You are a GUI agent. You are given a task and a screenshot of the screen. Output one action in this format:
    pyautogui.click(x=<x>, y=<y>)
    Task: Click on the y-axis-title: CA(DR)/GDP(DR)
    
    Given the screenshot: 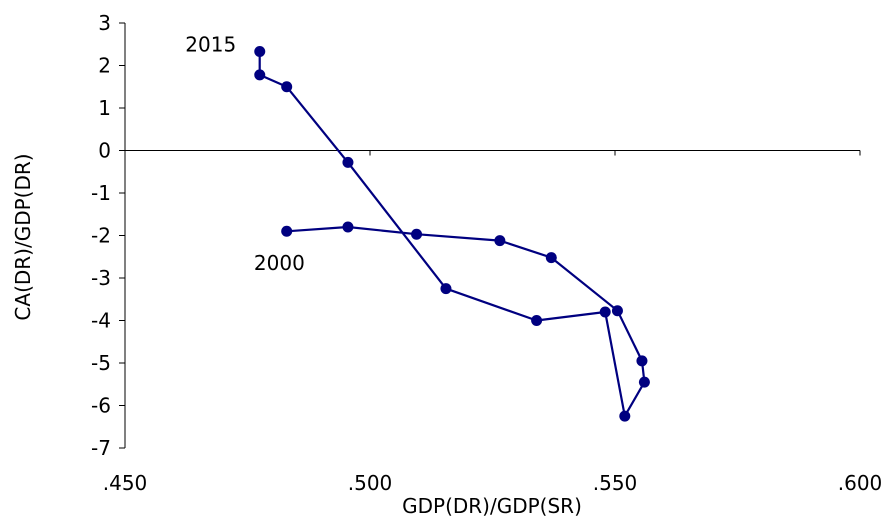 What is the action you would take?
    pyautogui.click(x=23, y=236)
    